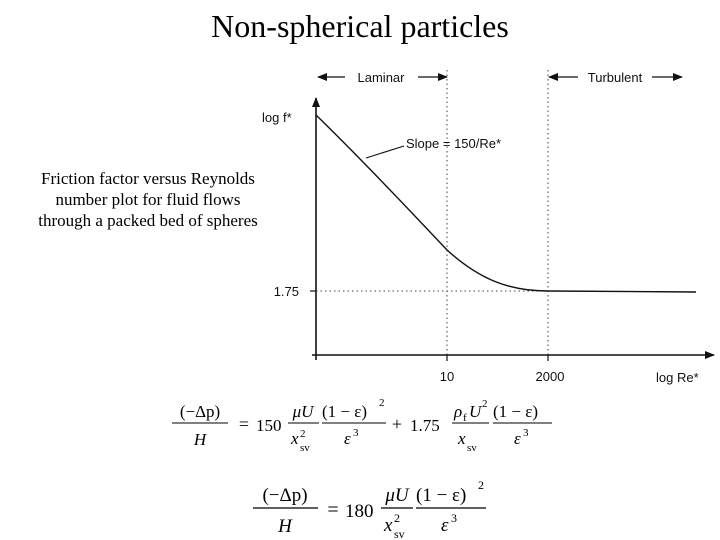 This screenshot has height=540, width=720. What do you see at coordinates (481, 485) in the screenshot?
I see `eq2-t2-numerator-sup: 2` at bounding box center [481, 485].